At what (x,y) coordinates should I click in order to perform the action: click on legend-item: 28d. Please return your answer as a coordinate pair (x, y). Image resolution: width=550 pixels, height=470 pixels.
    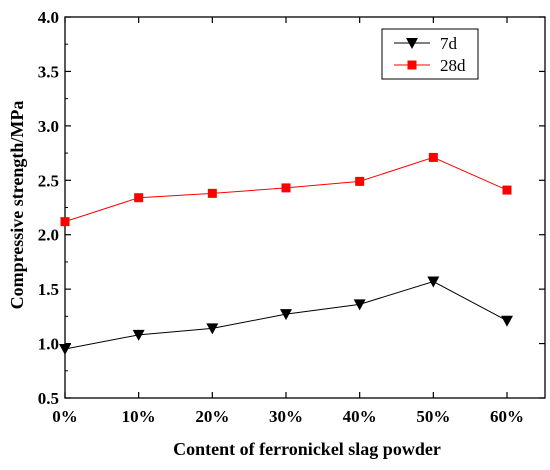
    Looking at the image, I should click on (430, 65).